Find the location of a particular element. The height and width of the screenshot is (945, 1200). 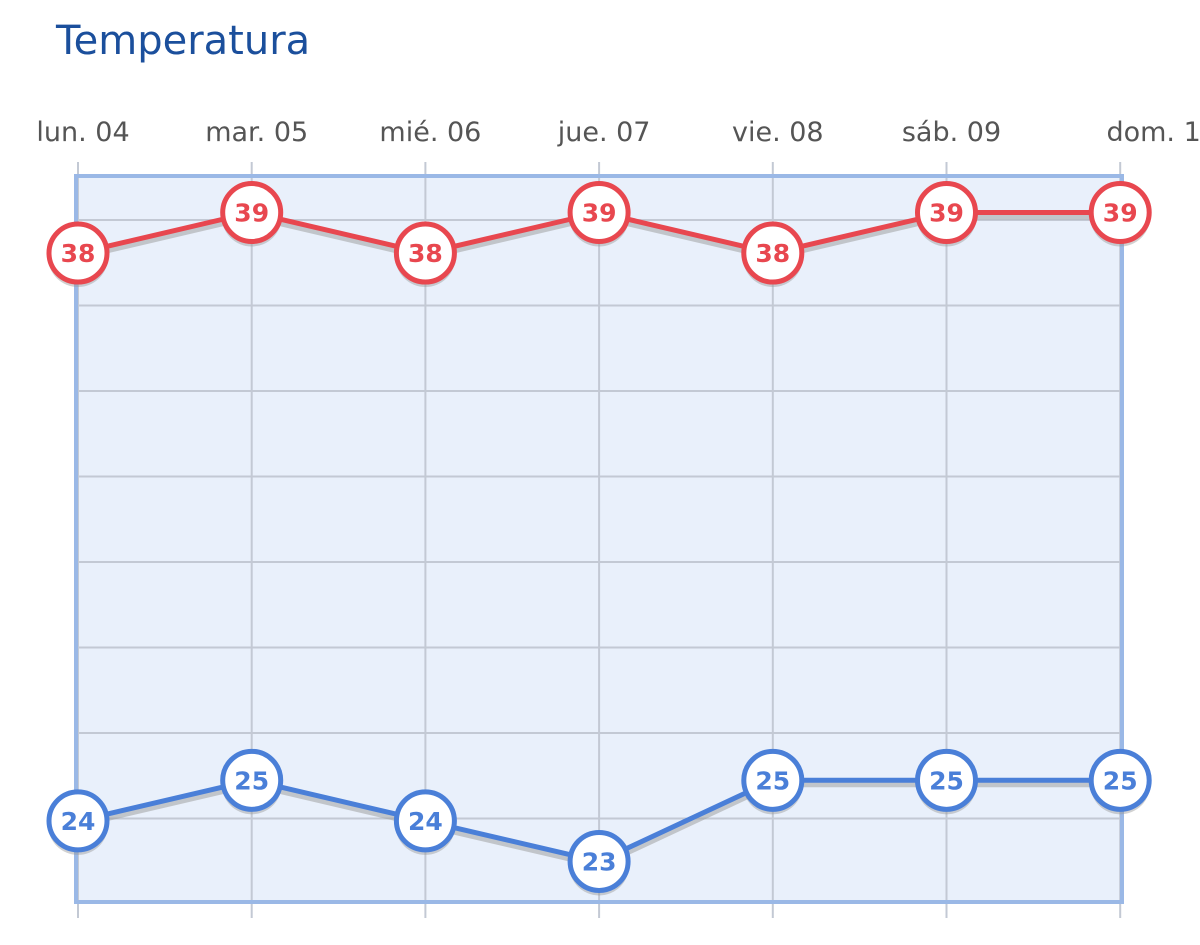

chart-title: Temperatura is located at coordinates (183, 41).